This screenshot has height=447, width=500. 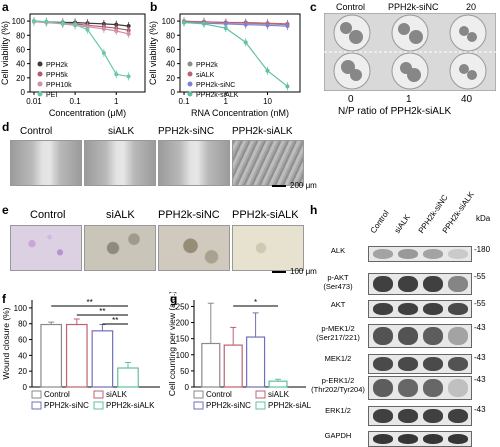 I want to click on y-tick-label: 0, so click(x=187, y=387).